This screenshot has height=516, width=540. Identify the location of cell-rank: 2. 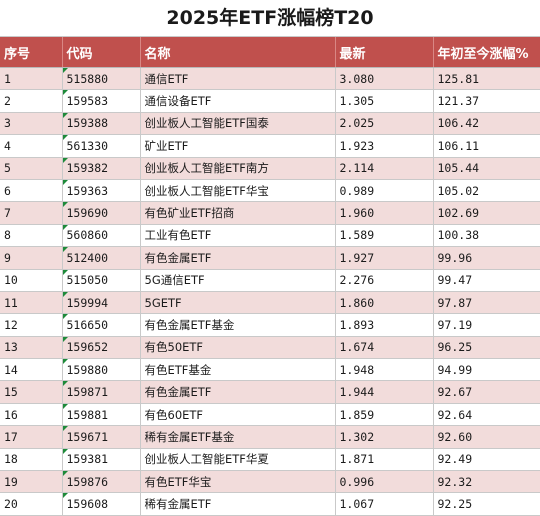
(31, 101).